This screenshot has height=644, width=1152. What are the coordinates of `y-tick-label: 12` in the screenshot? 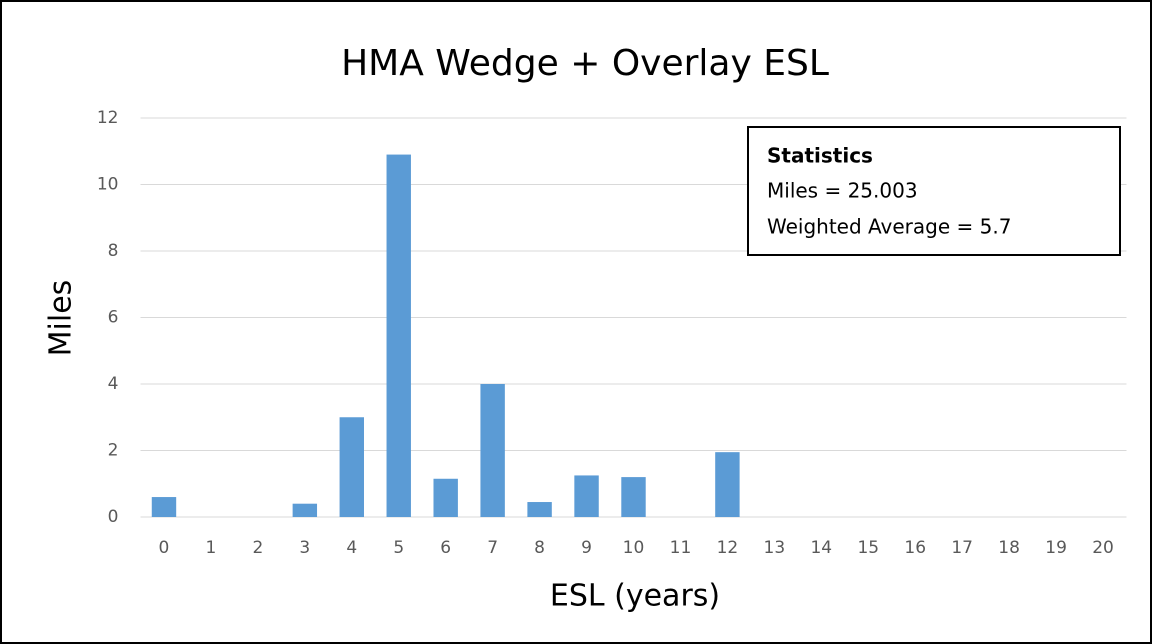 It's located at (108, 118).